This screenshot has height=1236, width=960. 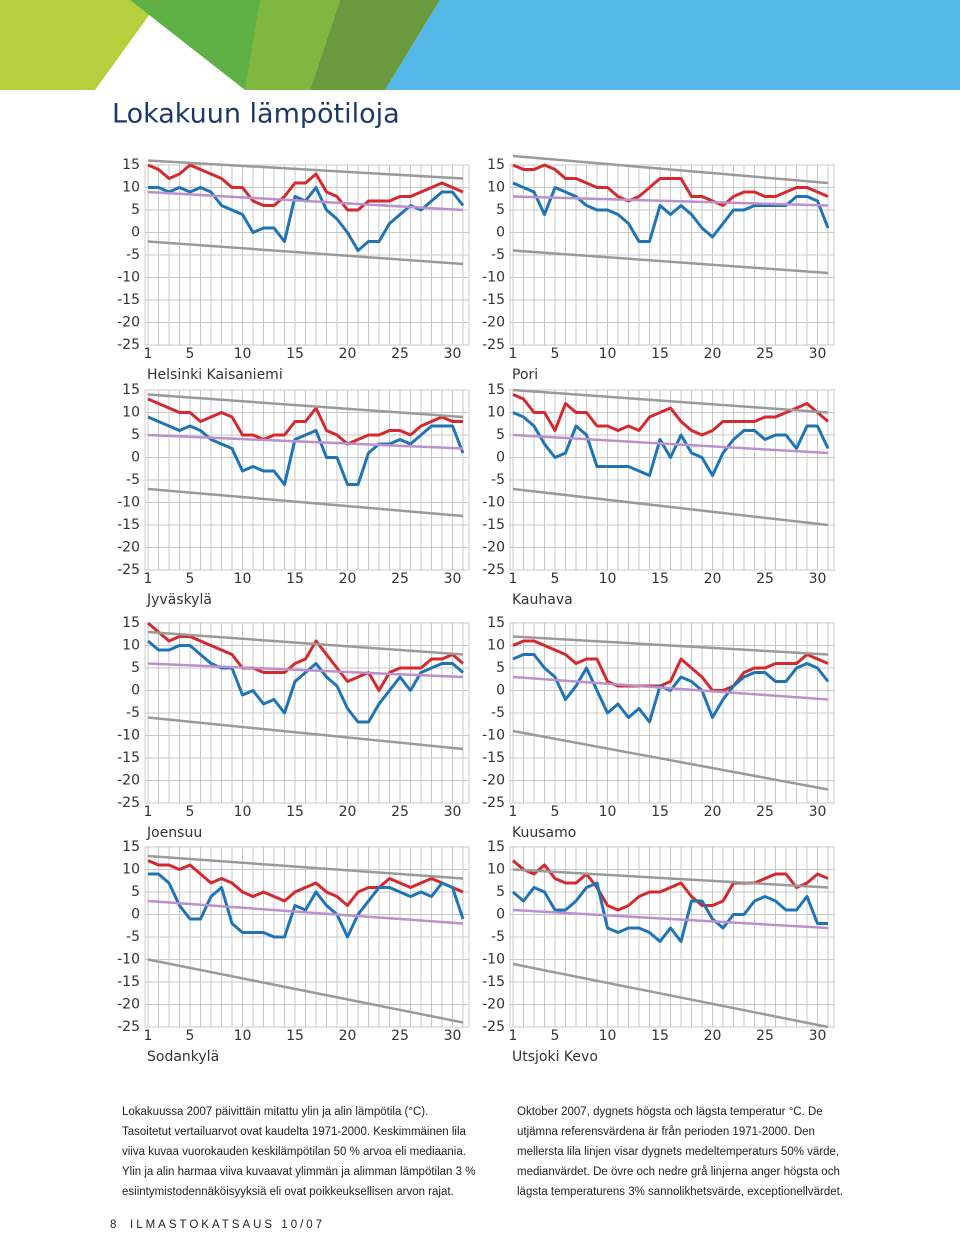 What do you see at coordinates (544, 833) in the screenshot?
I see `station-name: Kuusamo` at bounding box center [544, 833].